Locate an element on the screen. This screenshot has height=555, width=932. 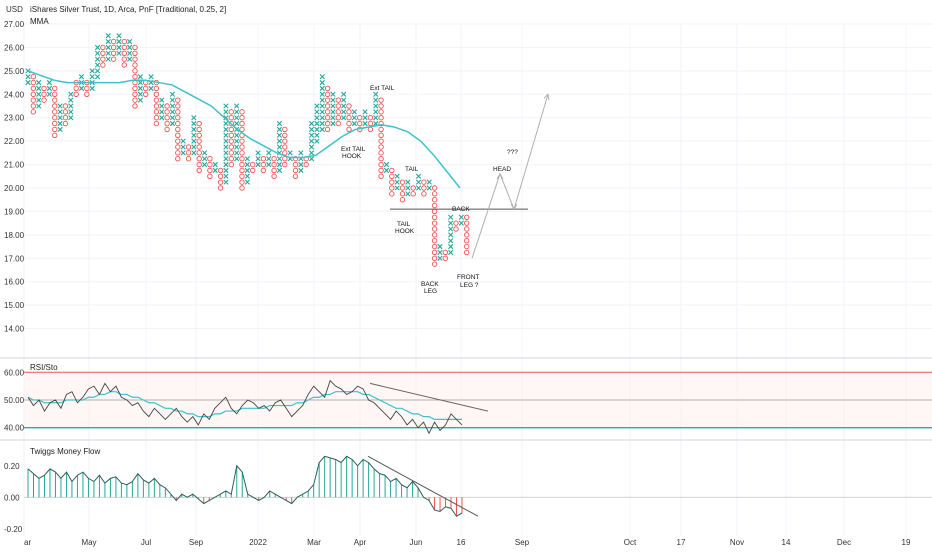
rsi-layer: 60.00 50.00 40.00 is located at coordinates (468, 401).